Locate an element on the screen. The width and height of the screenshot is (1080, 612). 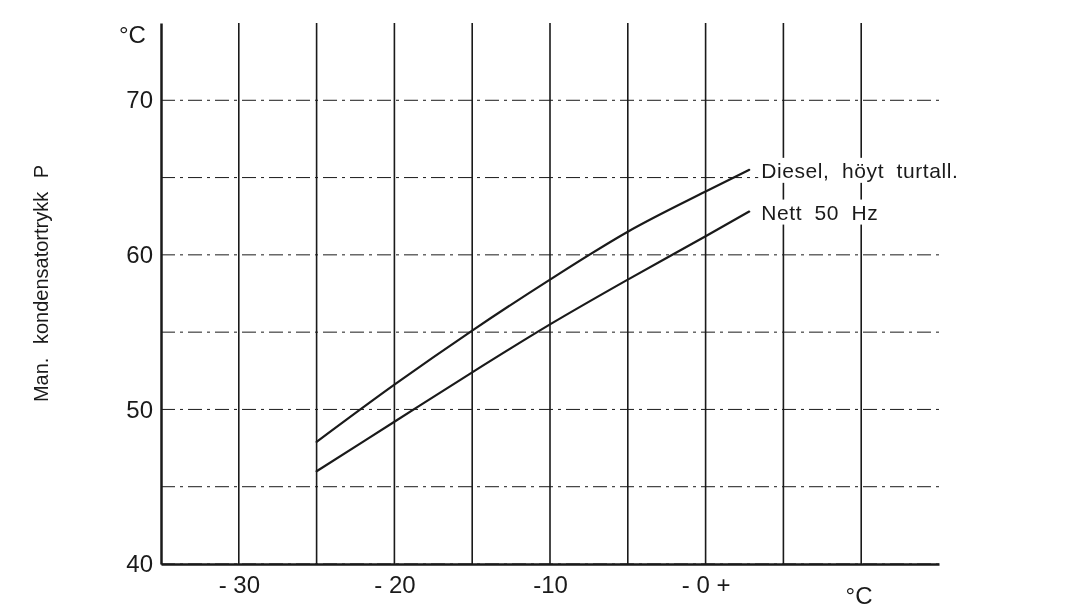
y-axis-title: Man. kondensatortrykk P is located at coordinates (41, 283).